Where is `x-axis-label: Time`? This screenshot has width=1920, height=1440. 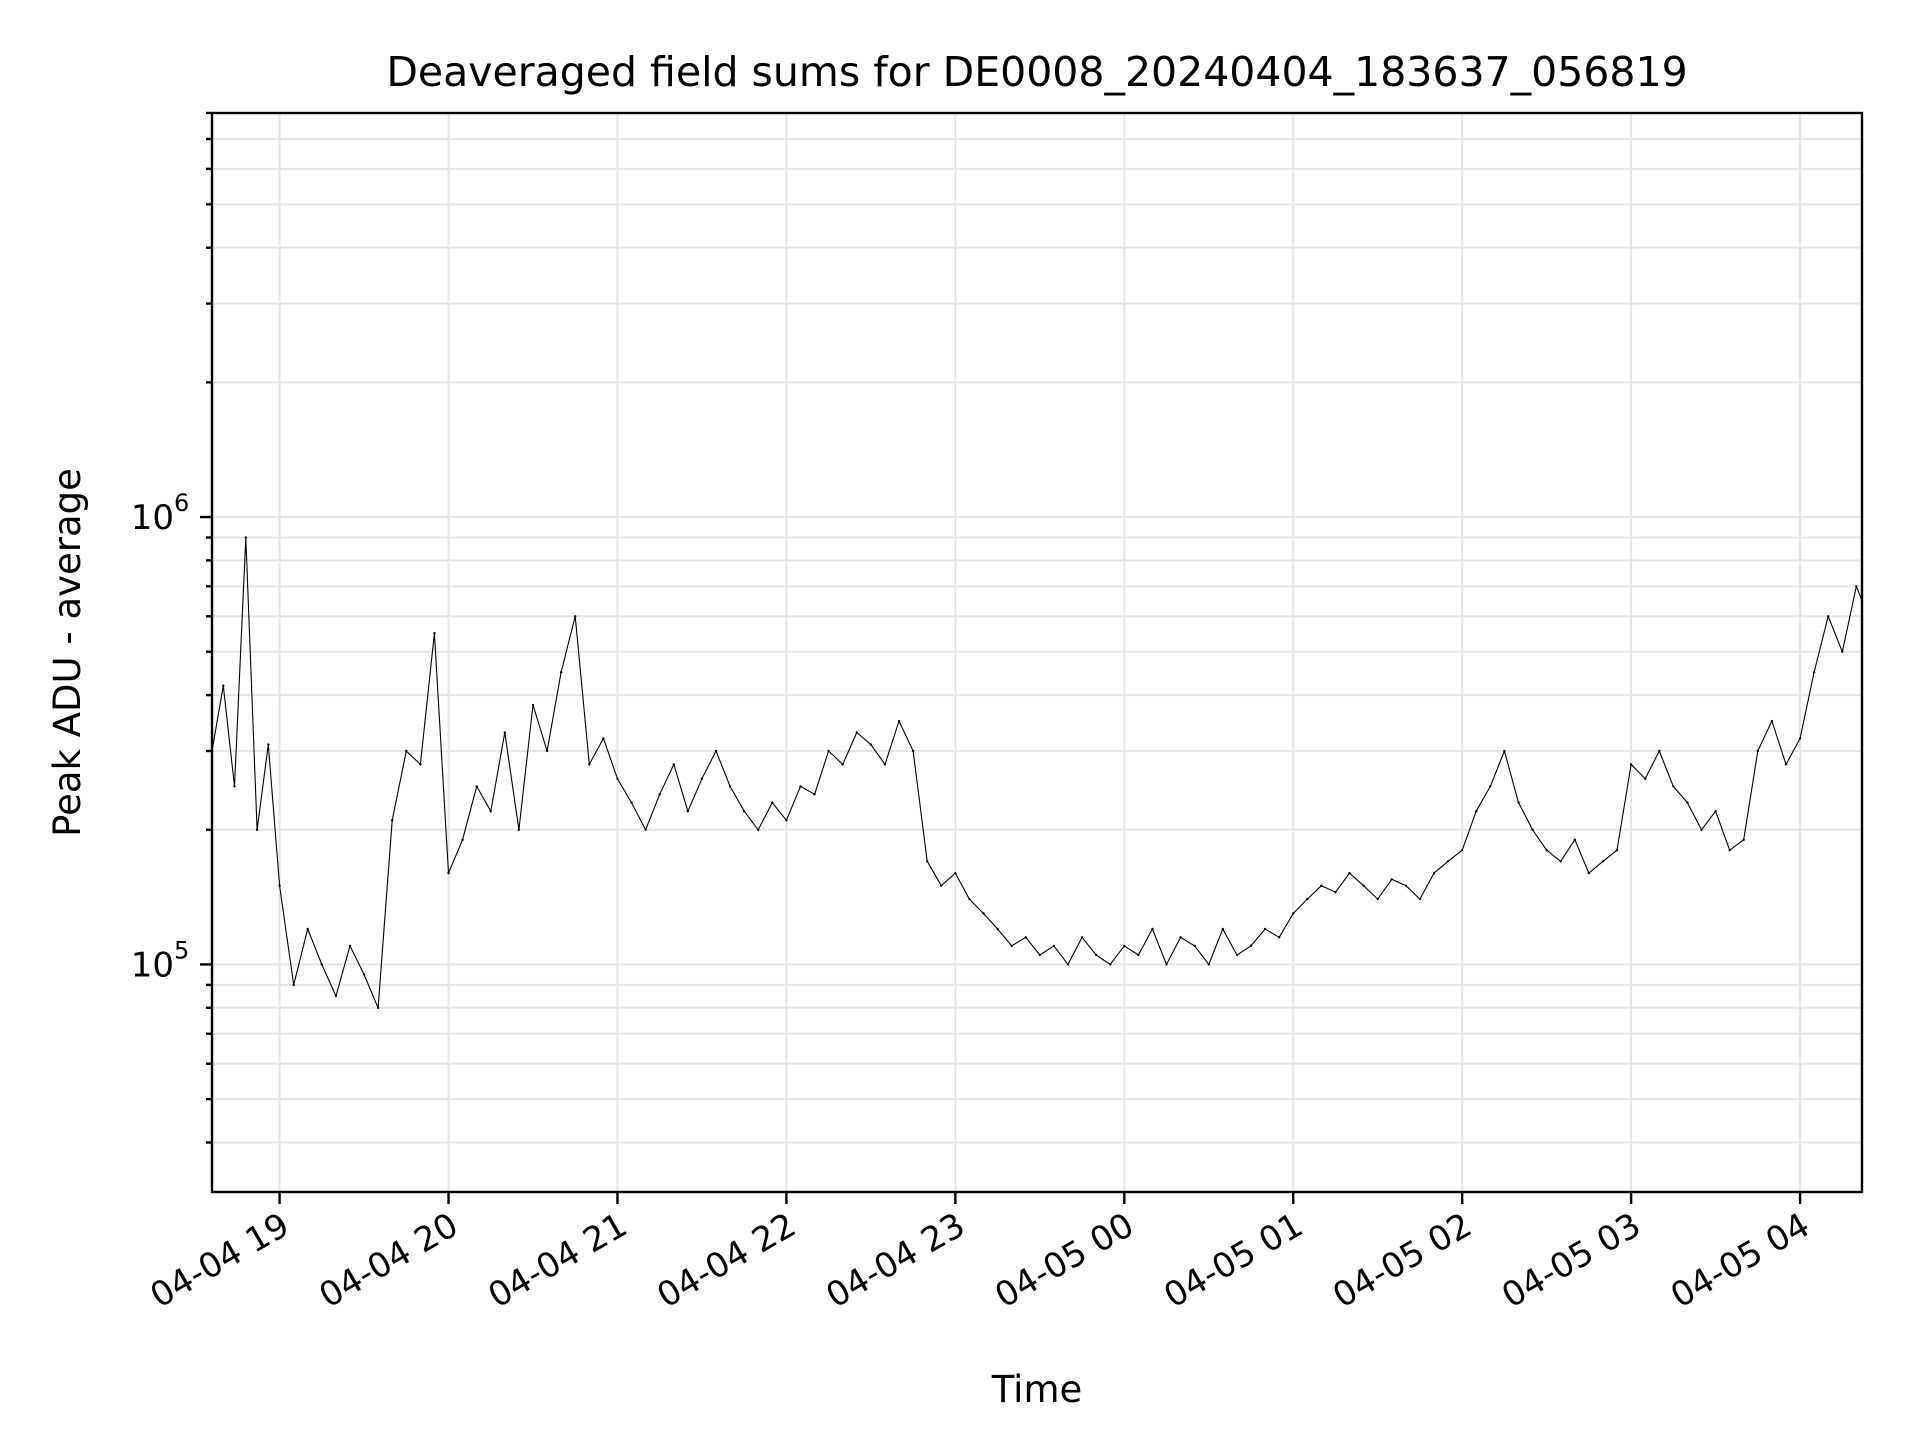 x-axis-label: Time is located at coordinates (1037, 1389).